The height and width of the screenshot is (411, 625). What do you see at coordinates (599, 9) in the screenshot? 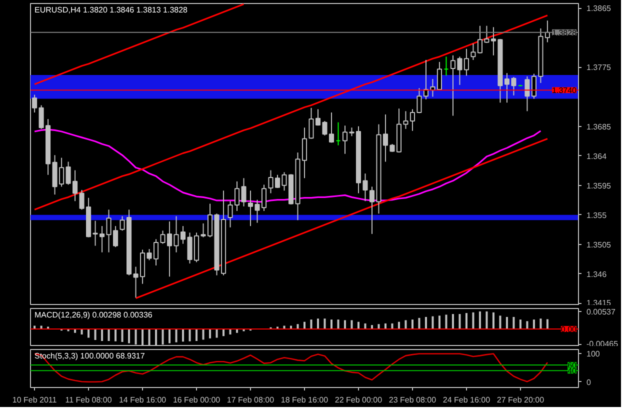
I see `y-tick-label: 1.3865` at bounding box center [599, 9].